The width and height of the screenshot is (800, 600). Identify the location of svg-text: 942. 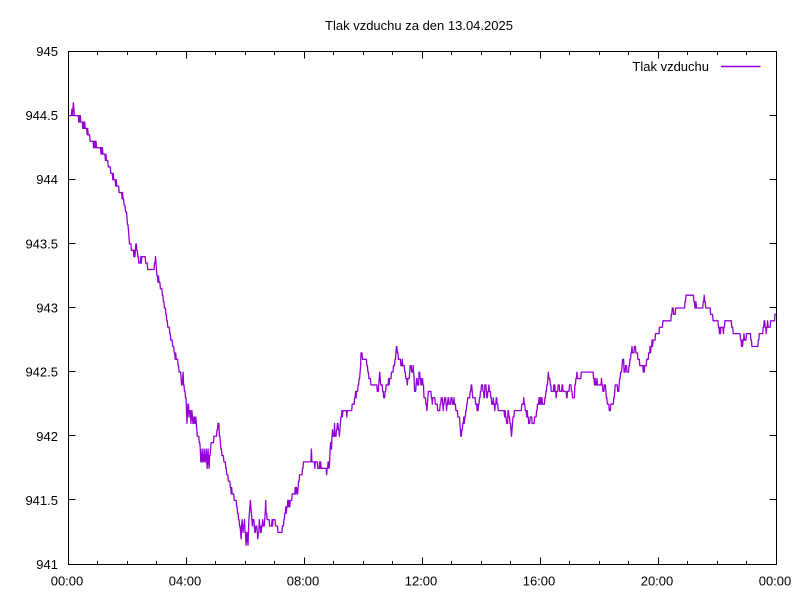
(47, 436).